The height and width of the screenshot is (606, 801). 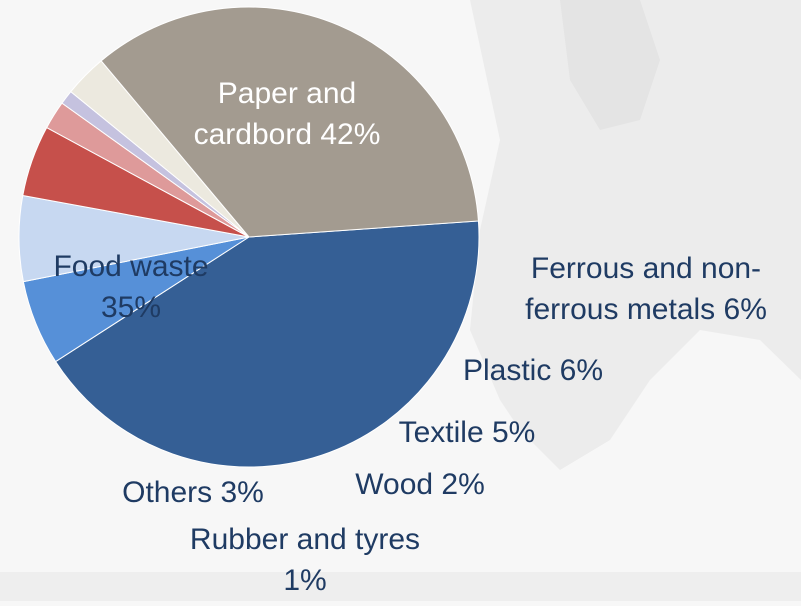 What do you see at coordinates (287, 114) in the screenshot?
I see `slice-label: Paper and cardbord 42%` at bounding box center [287, 114].